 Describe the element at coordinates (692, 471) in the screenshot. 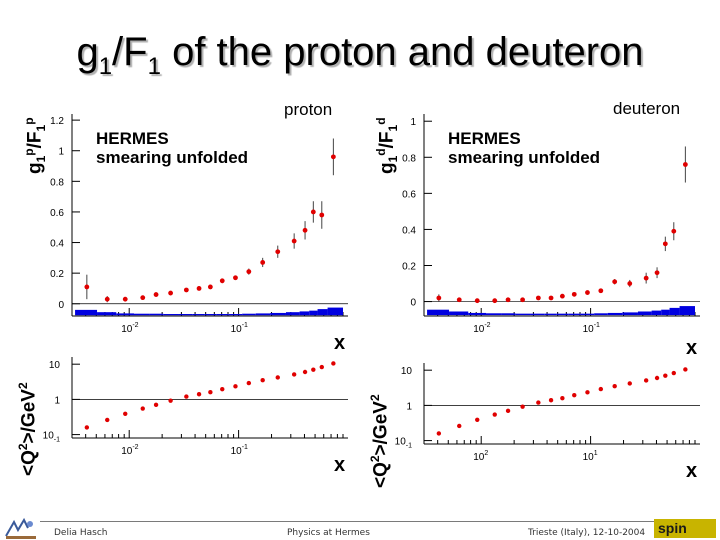

I see `deuteron-q2-xlabel: x` at that location.